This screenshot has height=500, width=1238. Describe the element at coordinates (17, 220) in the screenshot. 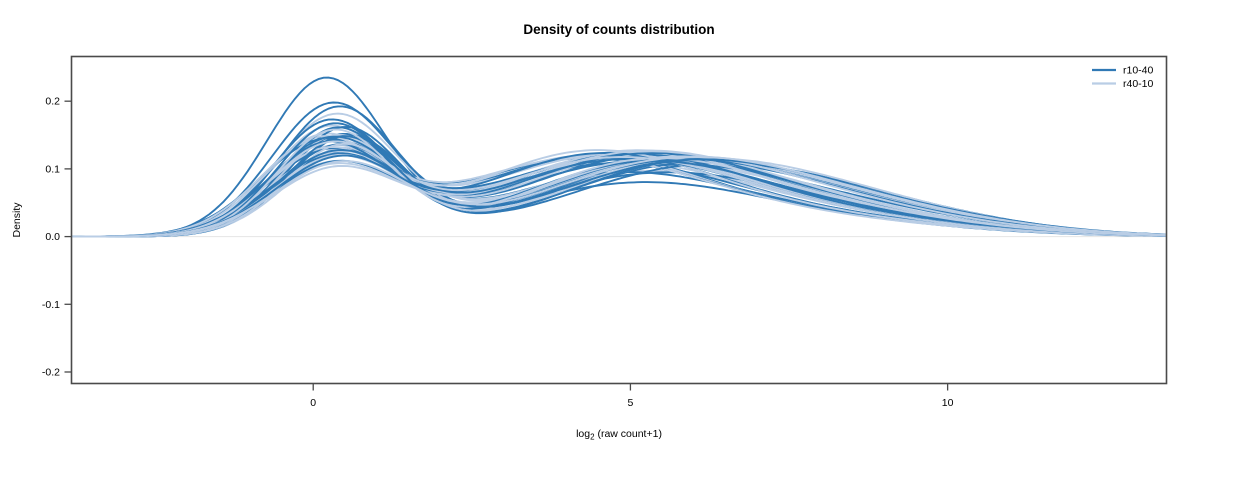

I see `y-axis-label: Density` at that location.